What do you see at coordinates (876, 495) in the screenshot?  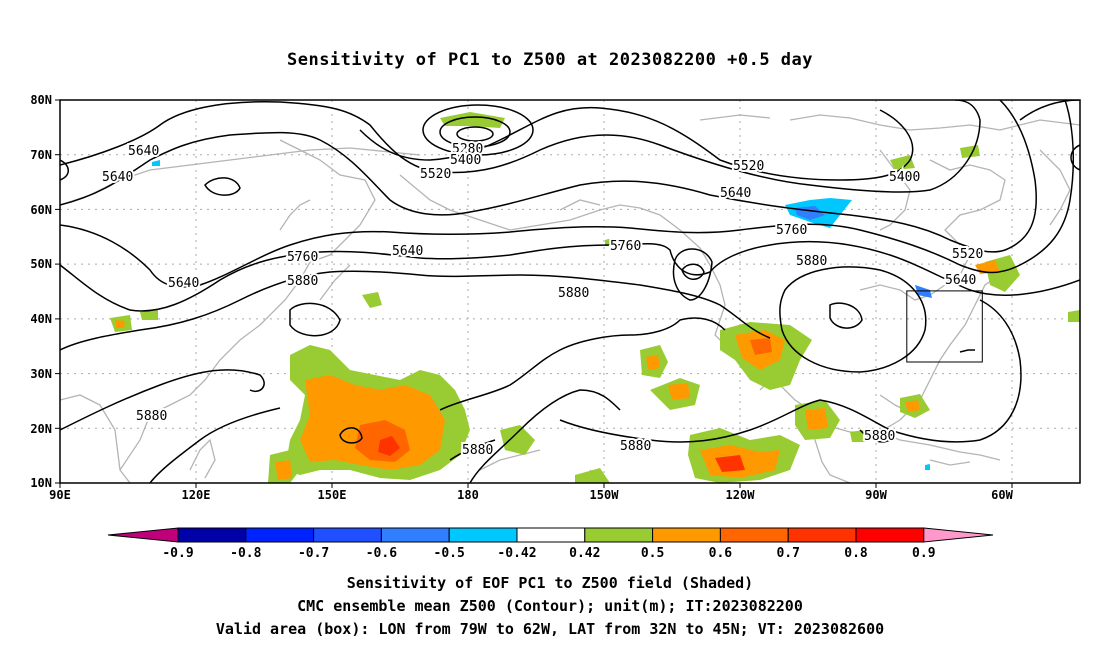 I see `lon-label: 90W` at bounding box center [876, 495].